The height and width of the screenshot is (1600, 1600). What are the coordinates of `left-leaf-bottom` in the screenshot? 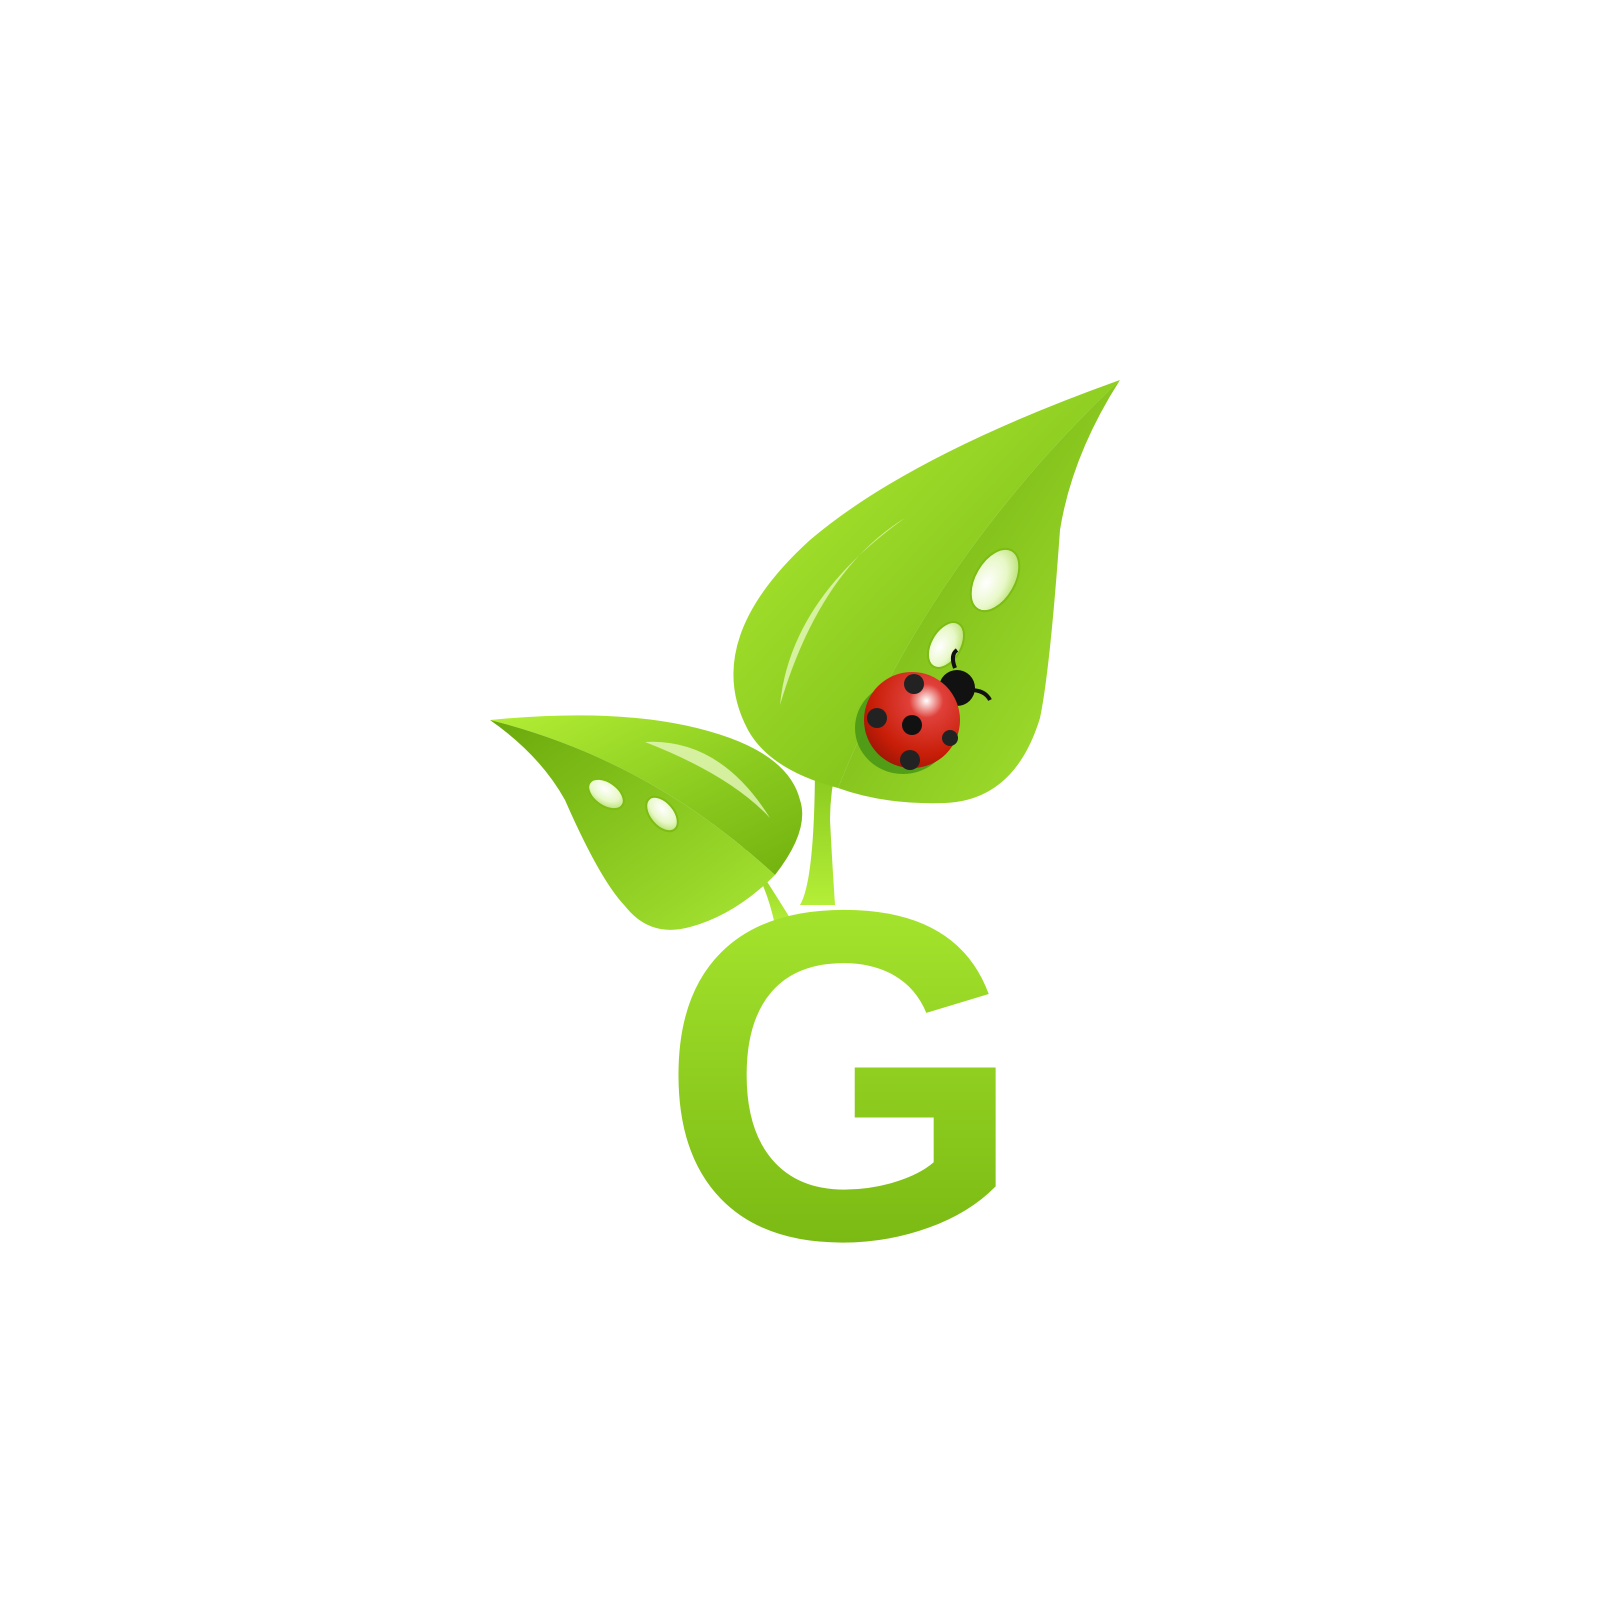 It's located at (632, 825).